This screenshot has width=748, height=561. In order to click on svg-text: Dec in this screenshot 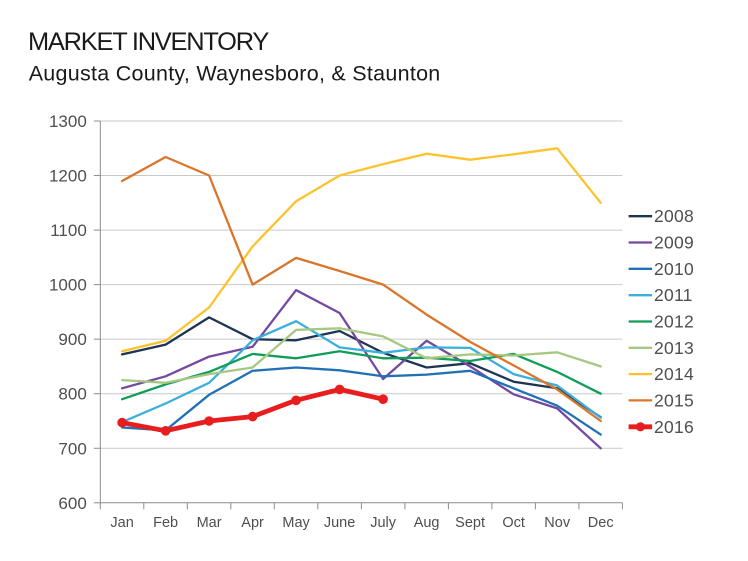, I will do `click(601, 523)`.